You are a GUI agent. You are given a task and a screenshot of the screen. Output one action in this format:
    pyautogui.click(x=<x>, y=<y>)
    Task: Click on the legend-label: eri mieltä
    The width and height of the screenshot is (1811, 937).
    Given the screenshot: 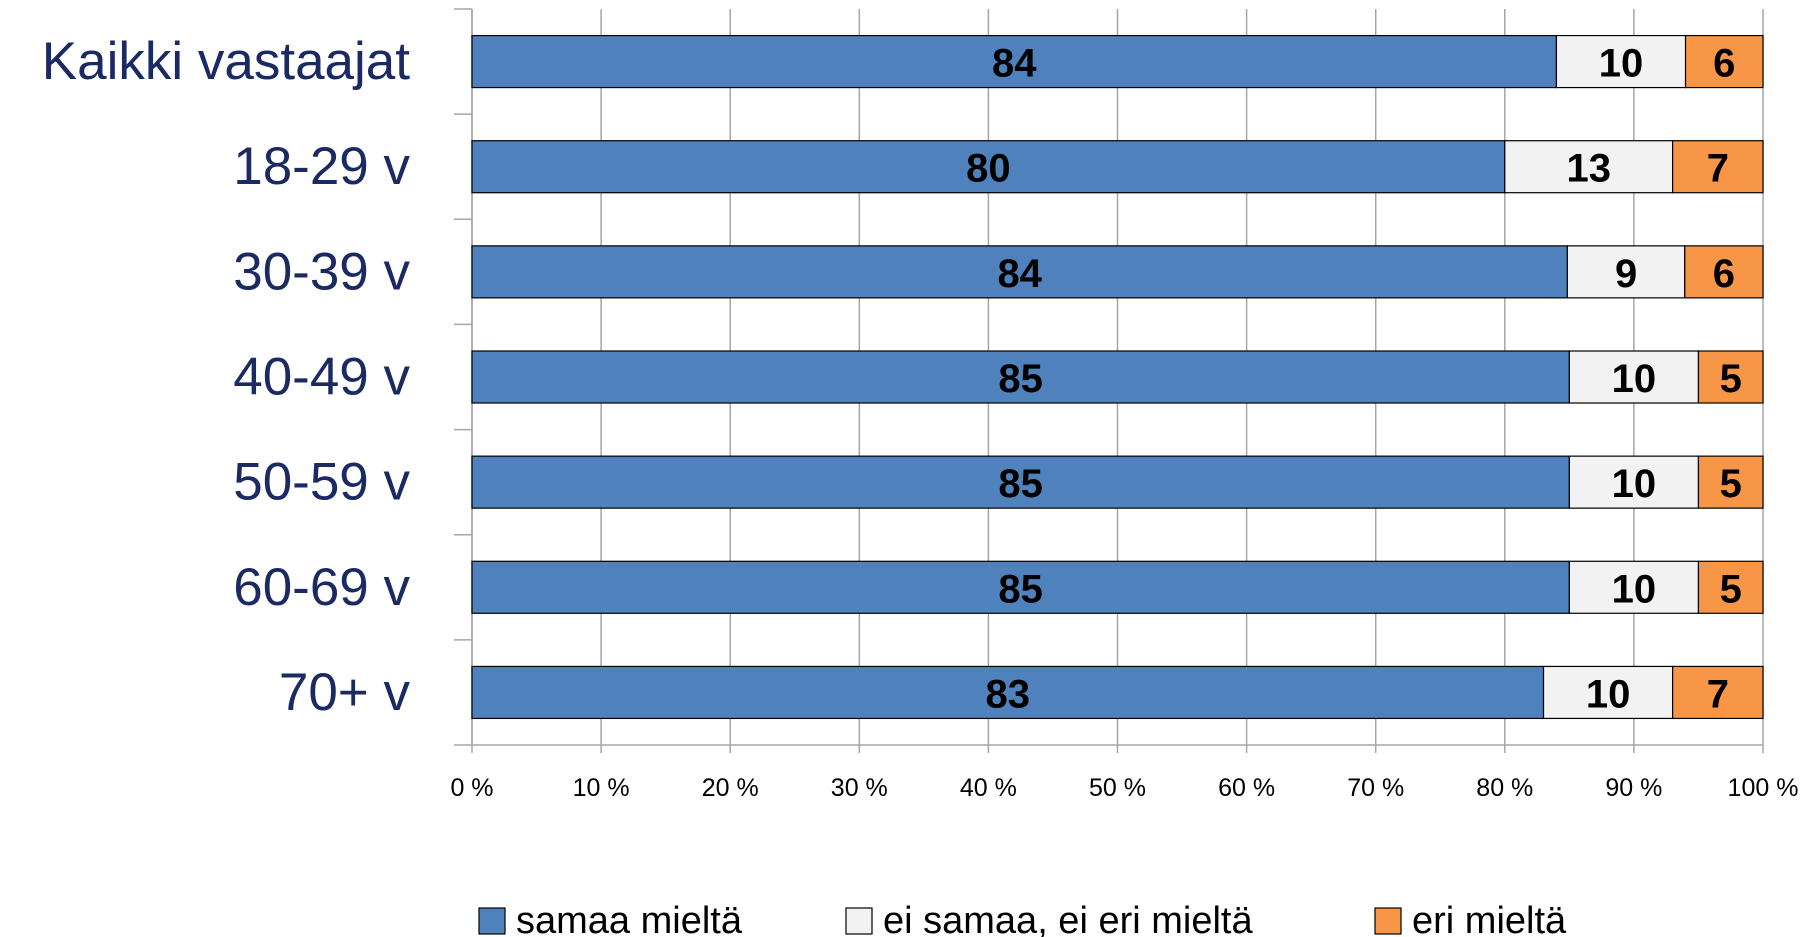 What is the action you would take?
    pyautogui.click(x=1489, y=918)
    